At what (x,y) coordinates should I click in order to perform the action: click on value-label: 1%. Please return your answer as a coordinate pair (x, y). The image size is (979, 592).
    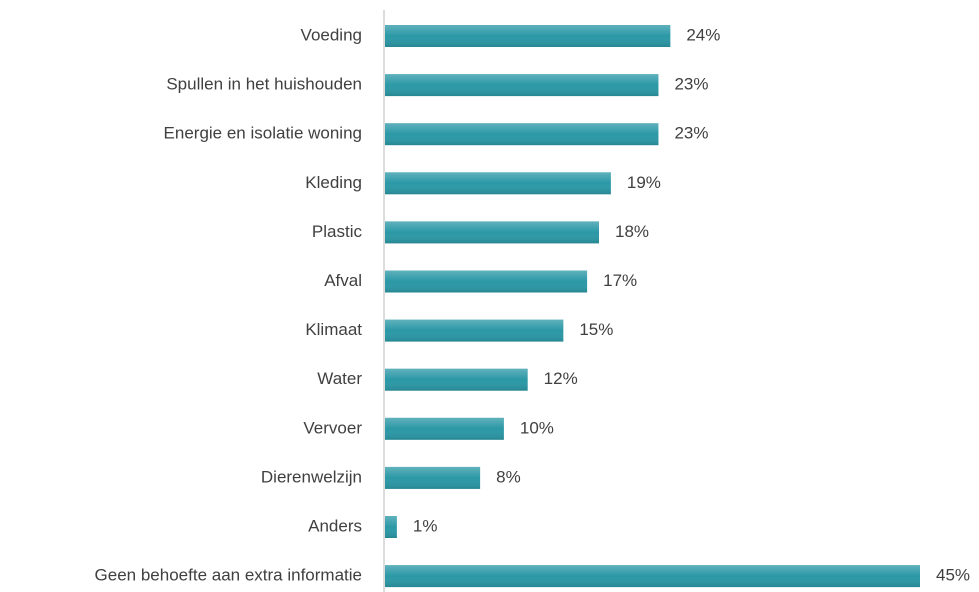
    Looking at the image, I should click on (425, 525).